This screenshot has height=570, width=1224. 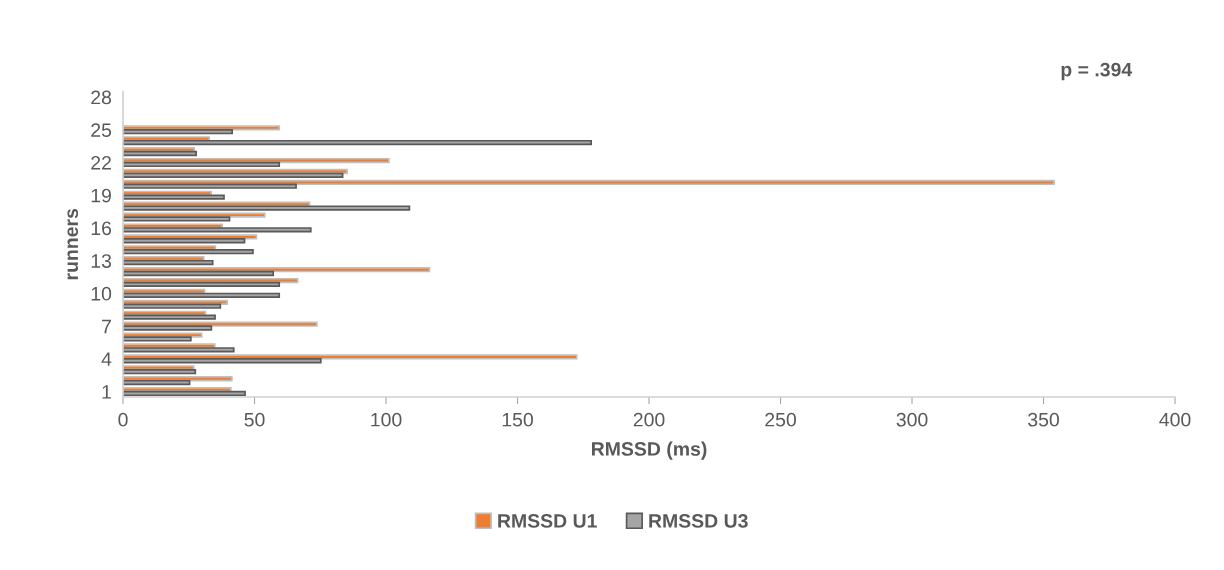 I want to click on y-tick-label: 22, so click(x=101, y=162).